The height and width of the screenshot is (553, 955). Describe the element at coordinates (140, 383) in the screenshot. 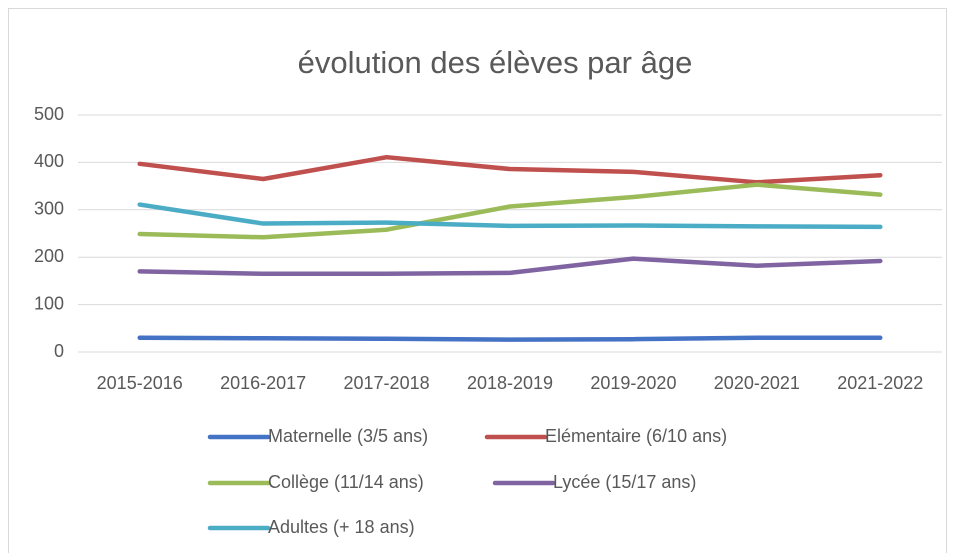

I see `x-tick-label: 2015-2016` at that location.